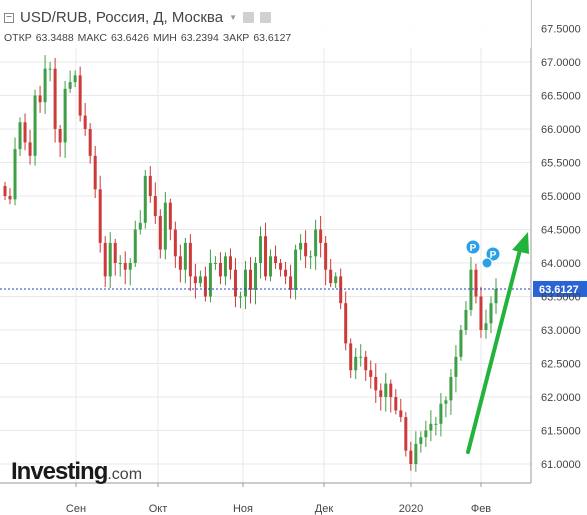 This screenshot has height=515, width=587. What do you see at coordinates (130, 38) in the screenshot?
I see `high-value: 63.6426` at bounding box center [130, 38].